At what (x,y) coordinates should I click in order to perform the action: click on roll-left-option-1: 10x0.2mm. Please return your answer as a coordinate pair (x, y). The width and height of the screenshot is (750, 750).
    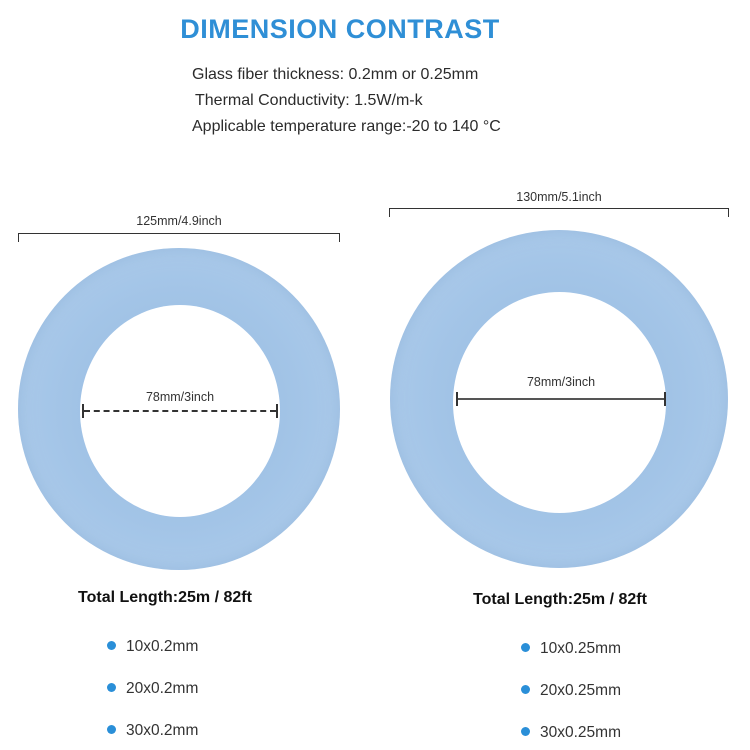
    Looking at the image, I should click on (152, 647).